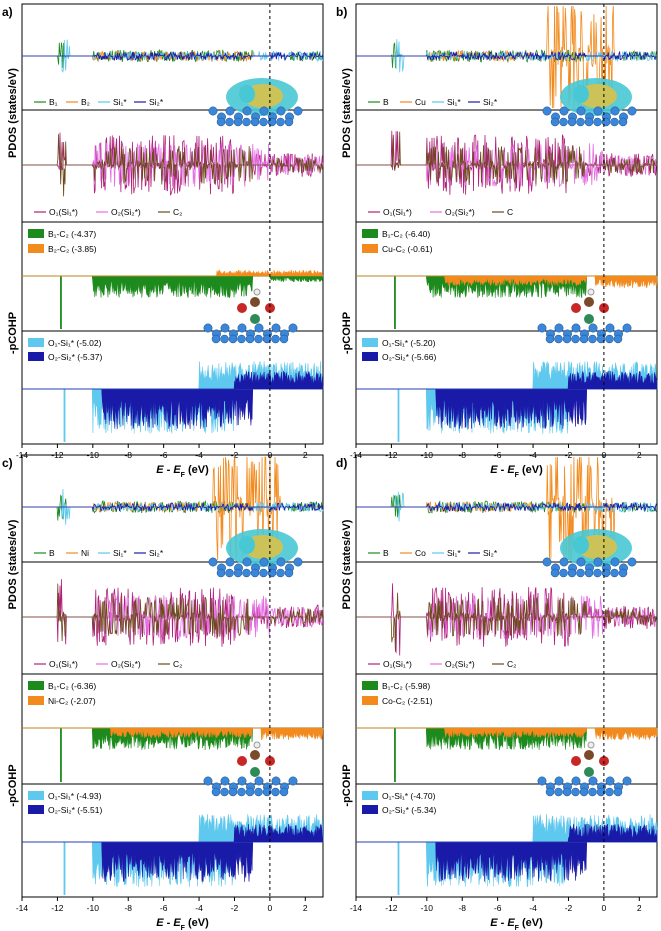 The image size is (661, 931). I want to click on panel-a-molecule-iso-isosurface-lobe, so click(247, 94).